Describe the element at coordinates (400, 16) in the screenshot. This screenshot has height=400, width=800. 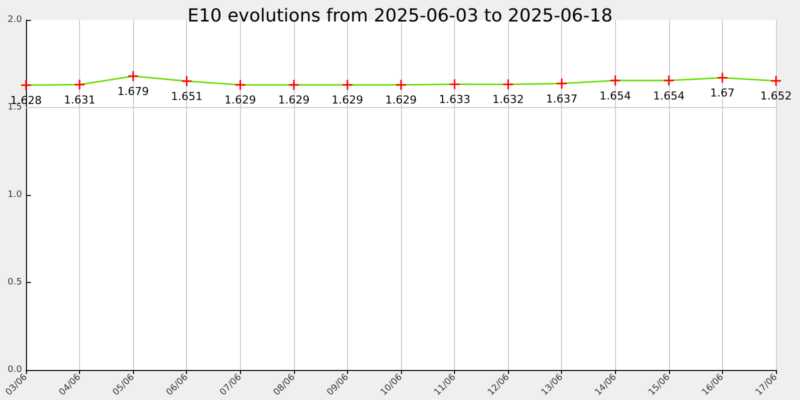
I see `chart-title: E10 evolutions from 2025-06-03 to 2025-06-18` at that location.